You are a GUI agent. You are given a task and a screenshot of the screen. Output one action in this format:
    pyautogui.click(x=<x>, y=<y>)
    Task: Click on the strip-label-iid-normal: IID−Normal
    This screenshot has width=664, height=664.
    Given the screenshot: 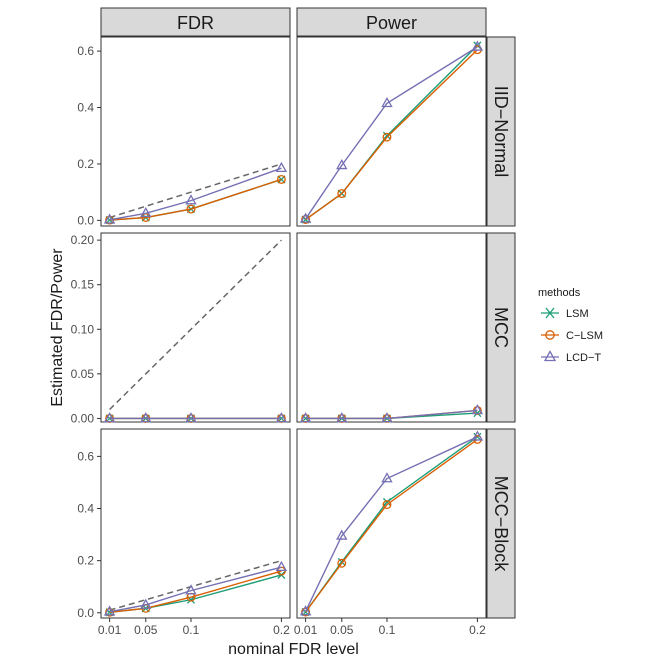 What is the action you would take?
    pyautogui.click(x=501, y=132)
    